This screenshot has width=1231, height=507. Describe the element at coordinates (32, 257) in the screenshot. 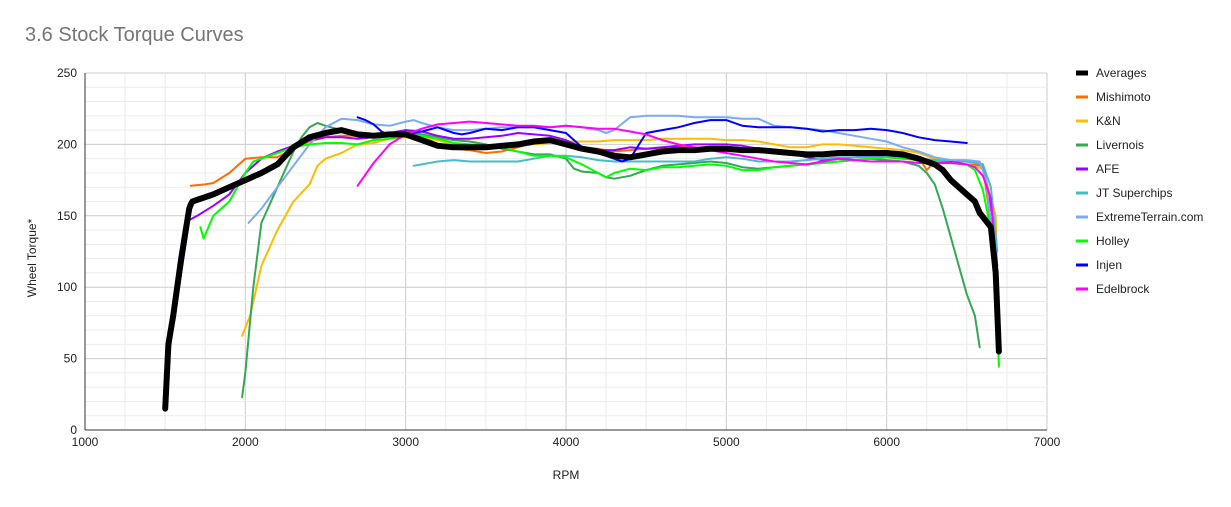

I see `y-axis-title: Wheel Torque*` at that location.